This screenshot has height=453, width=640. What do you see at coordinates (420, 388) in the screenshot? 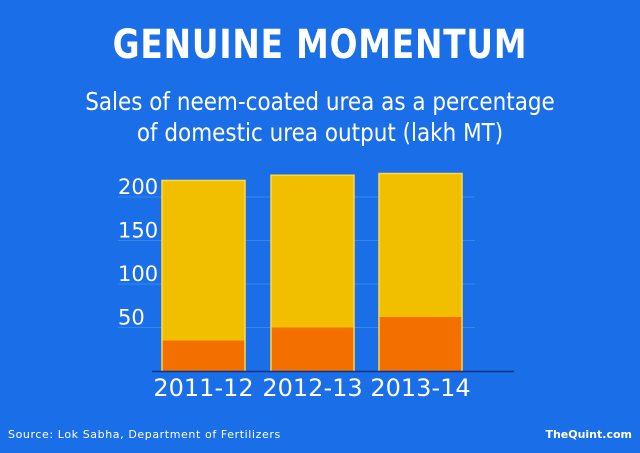
I see `x-tick-label-2013-14: 2013-14` at bounding box center [420, 388].